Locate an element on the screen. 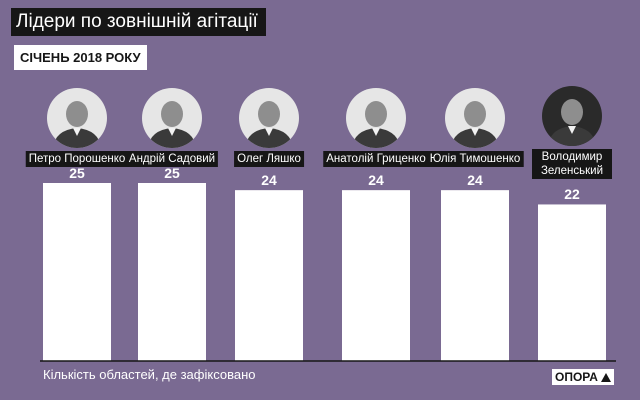 This screenshot has width=640, height=400. footnote: Кількість областей, де зафіксовано is located at coordinates (149, 374).